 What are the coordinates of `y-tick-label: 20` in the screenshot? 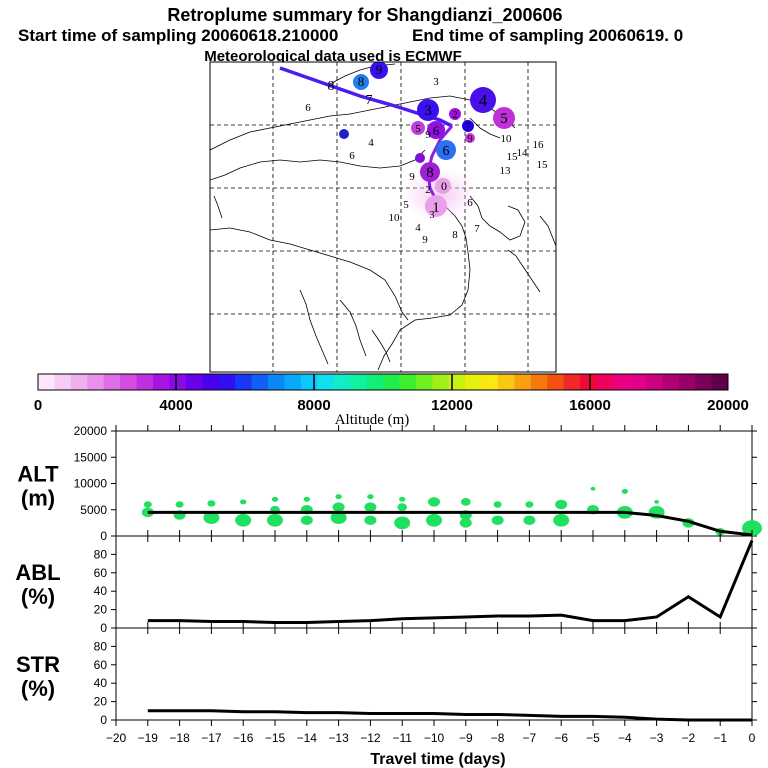 It's located at (101, 702).